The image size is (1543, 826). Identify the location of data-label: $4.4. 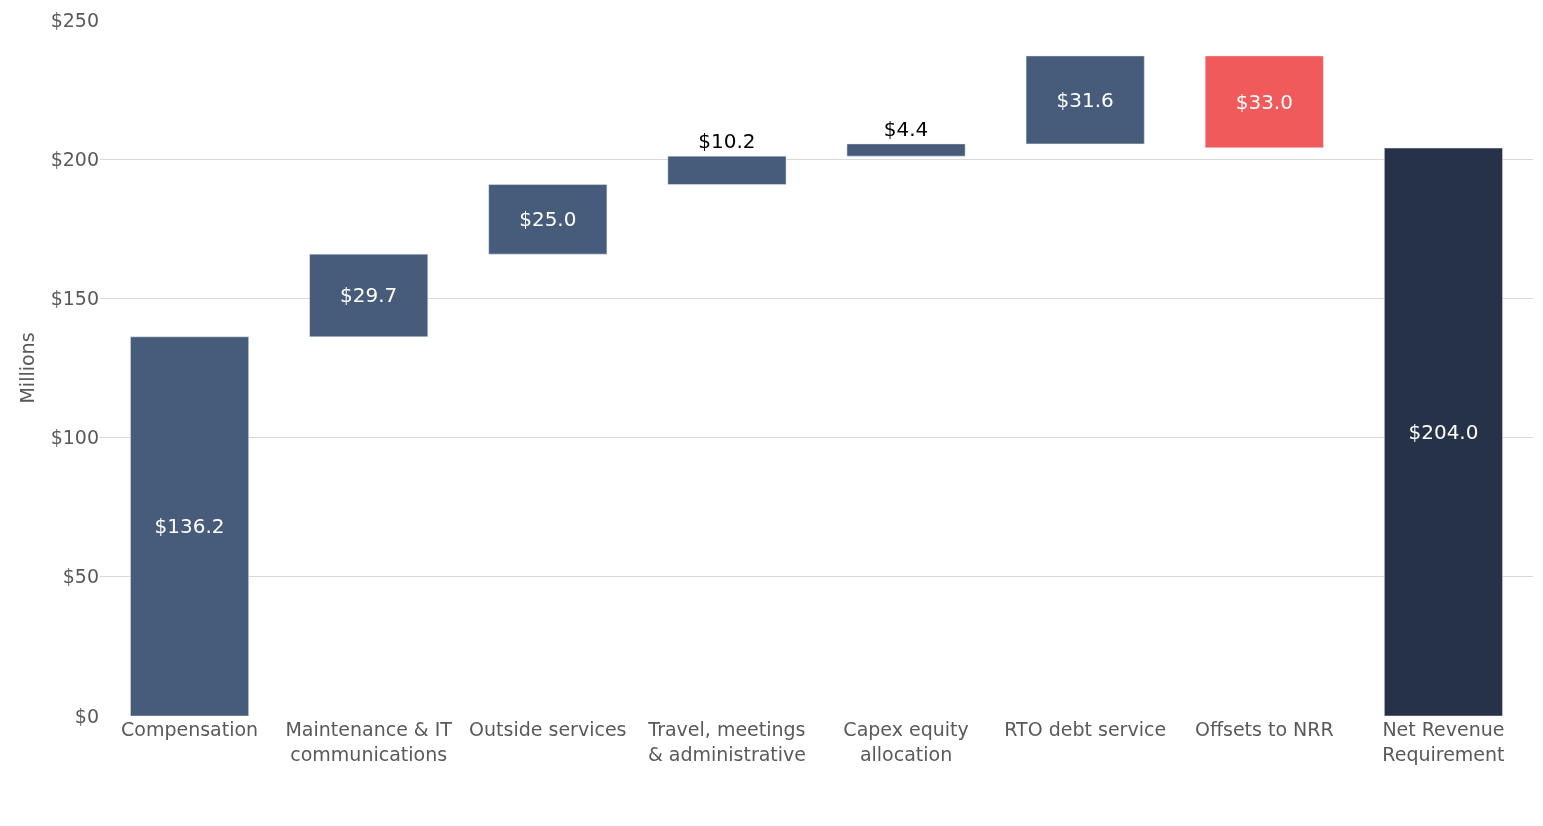
(906, 128).